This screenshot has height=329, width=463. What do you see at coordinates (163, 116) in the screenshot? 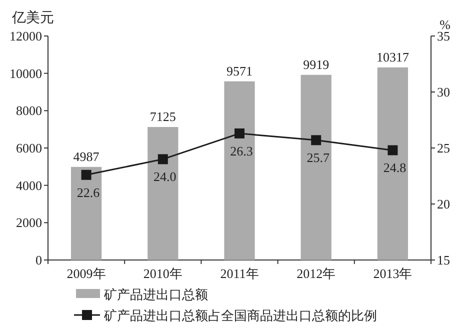
I see `data-label: 7125` at bounding box center [163, 116].